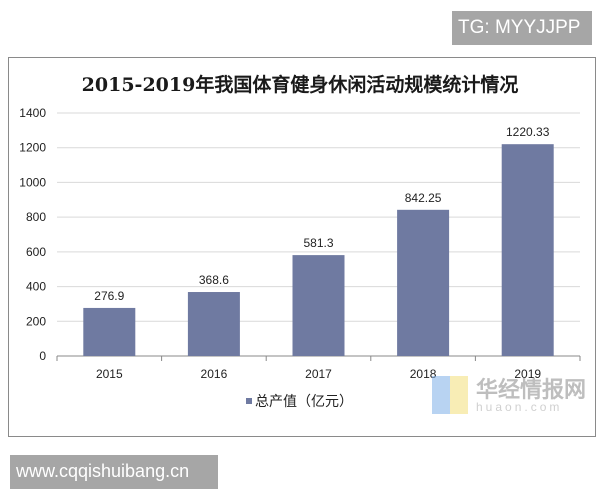  What do you see at coordinates (423, 282) in the screenshot?
I see `bar-2018` at bounding box center [423, 282].